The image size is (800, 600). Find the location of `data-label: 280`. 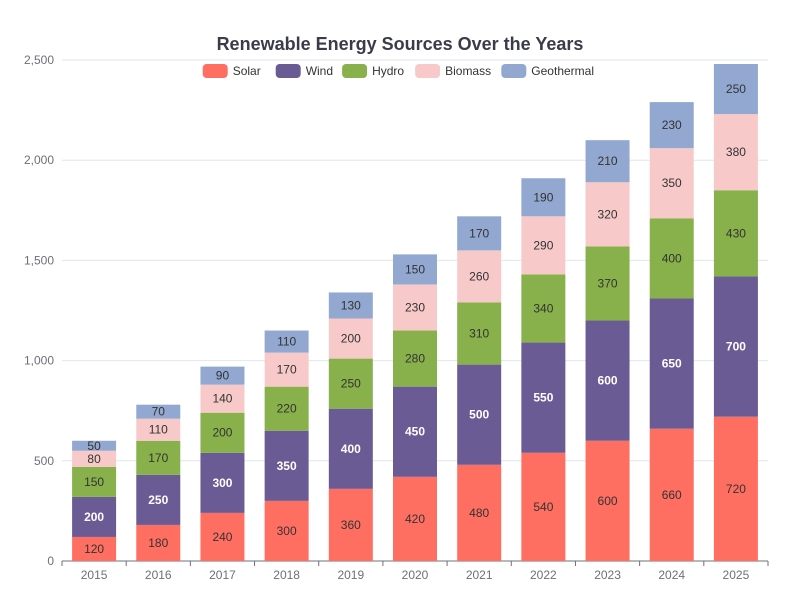

data-label: 280 is located at coordinates (415, 359).